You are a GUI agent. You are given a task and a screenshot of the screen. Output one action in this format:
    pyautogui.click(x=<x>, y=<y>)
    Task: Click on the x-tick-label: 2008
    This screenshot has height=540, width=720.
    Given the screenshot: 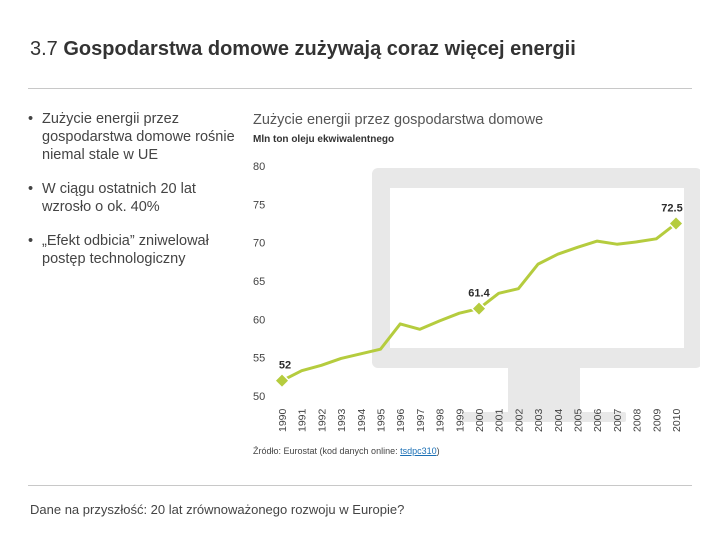 What is the action you would take?
    pyautogui.click(x=638, y=420)
    